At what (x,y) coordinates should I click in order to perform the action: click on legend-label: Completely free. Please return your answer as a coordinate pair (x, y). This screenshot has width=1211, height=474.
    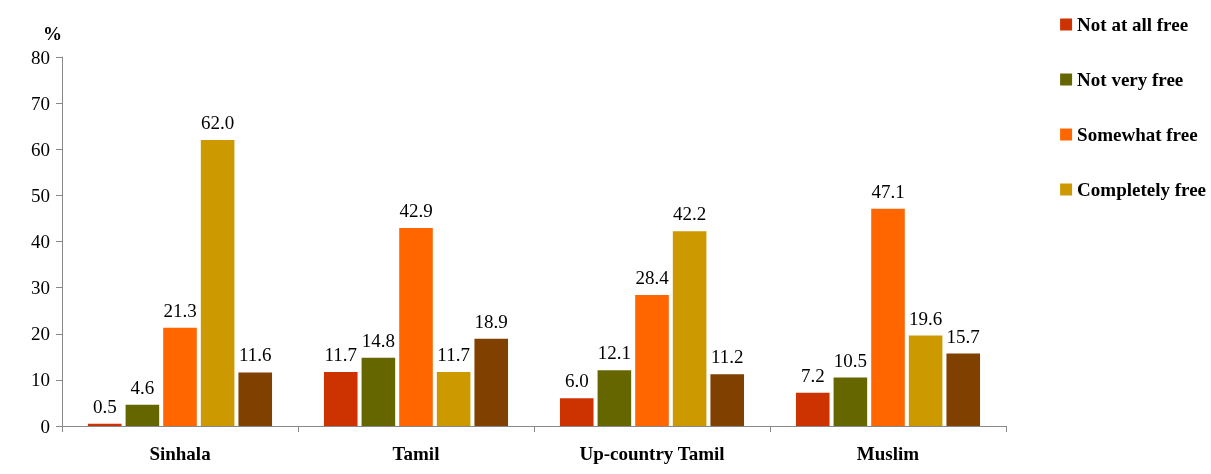
    Looking at the image, I should click on (1142, 189).